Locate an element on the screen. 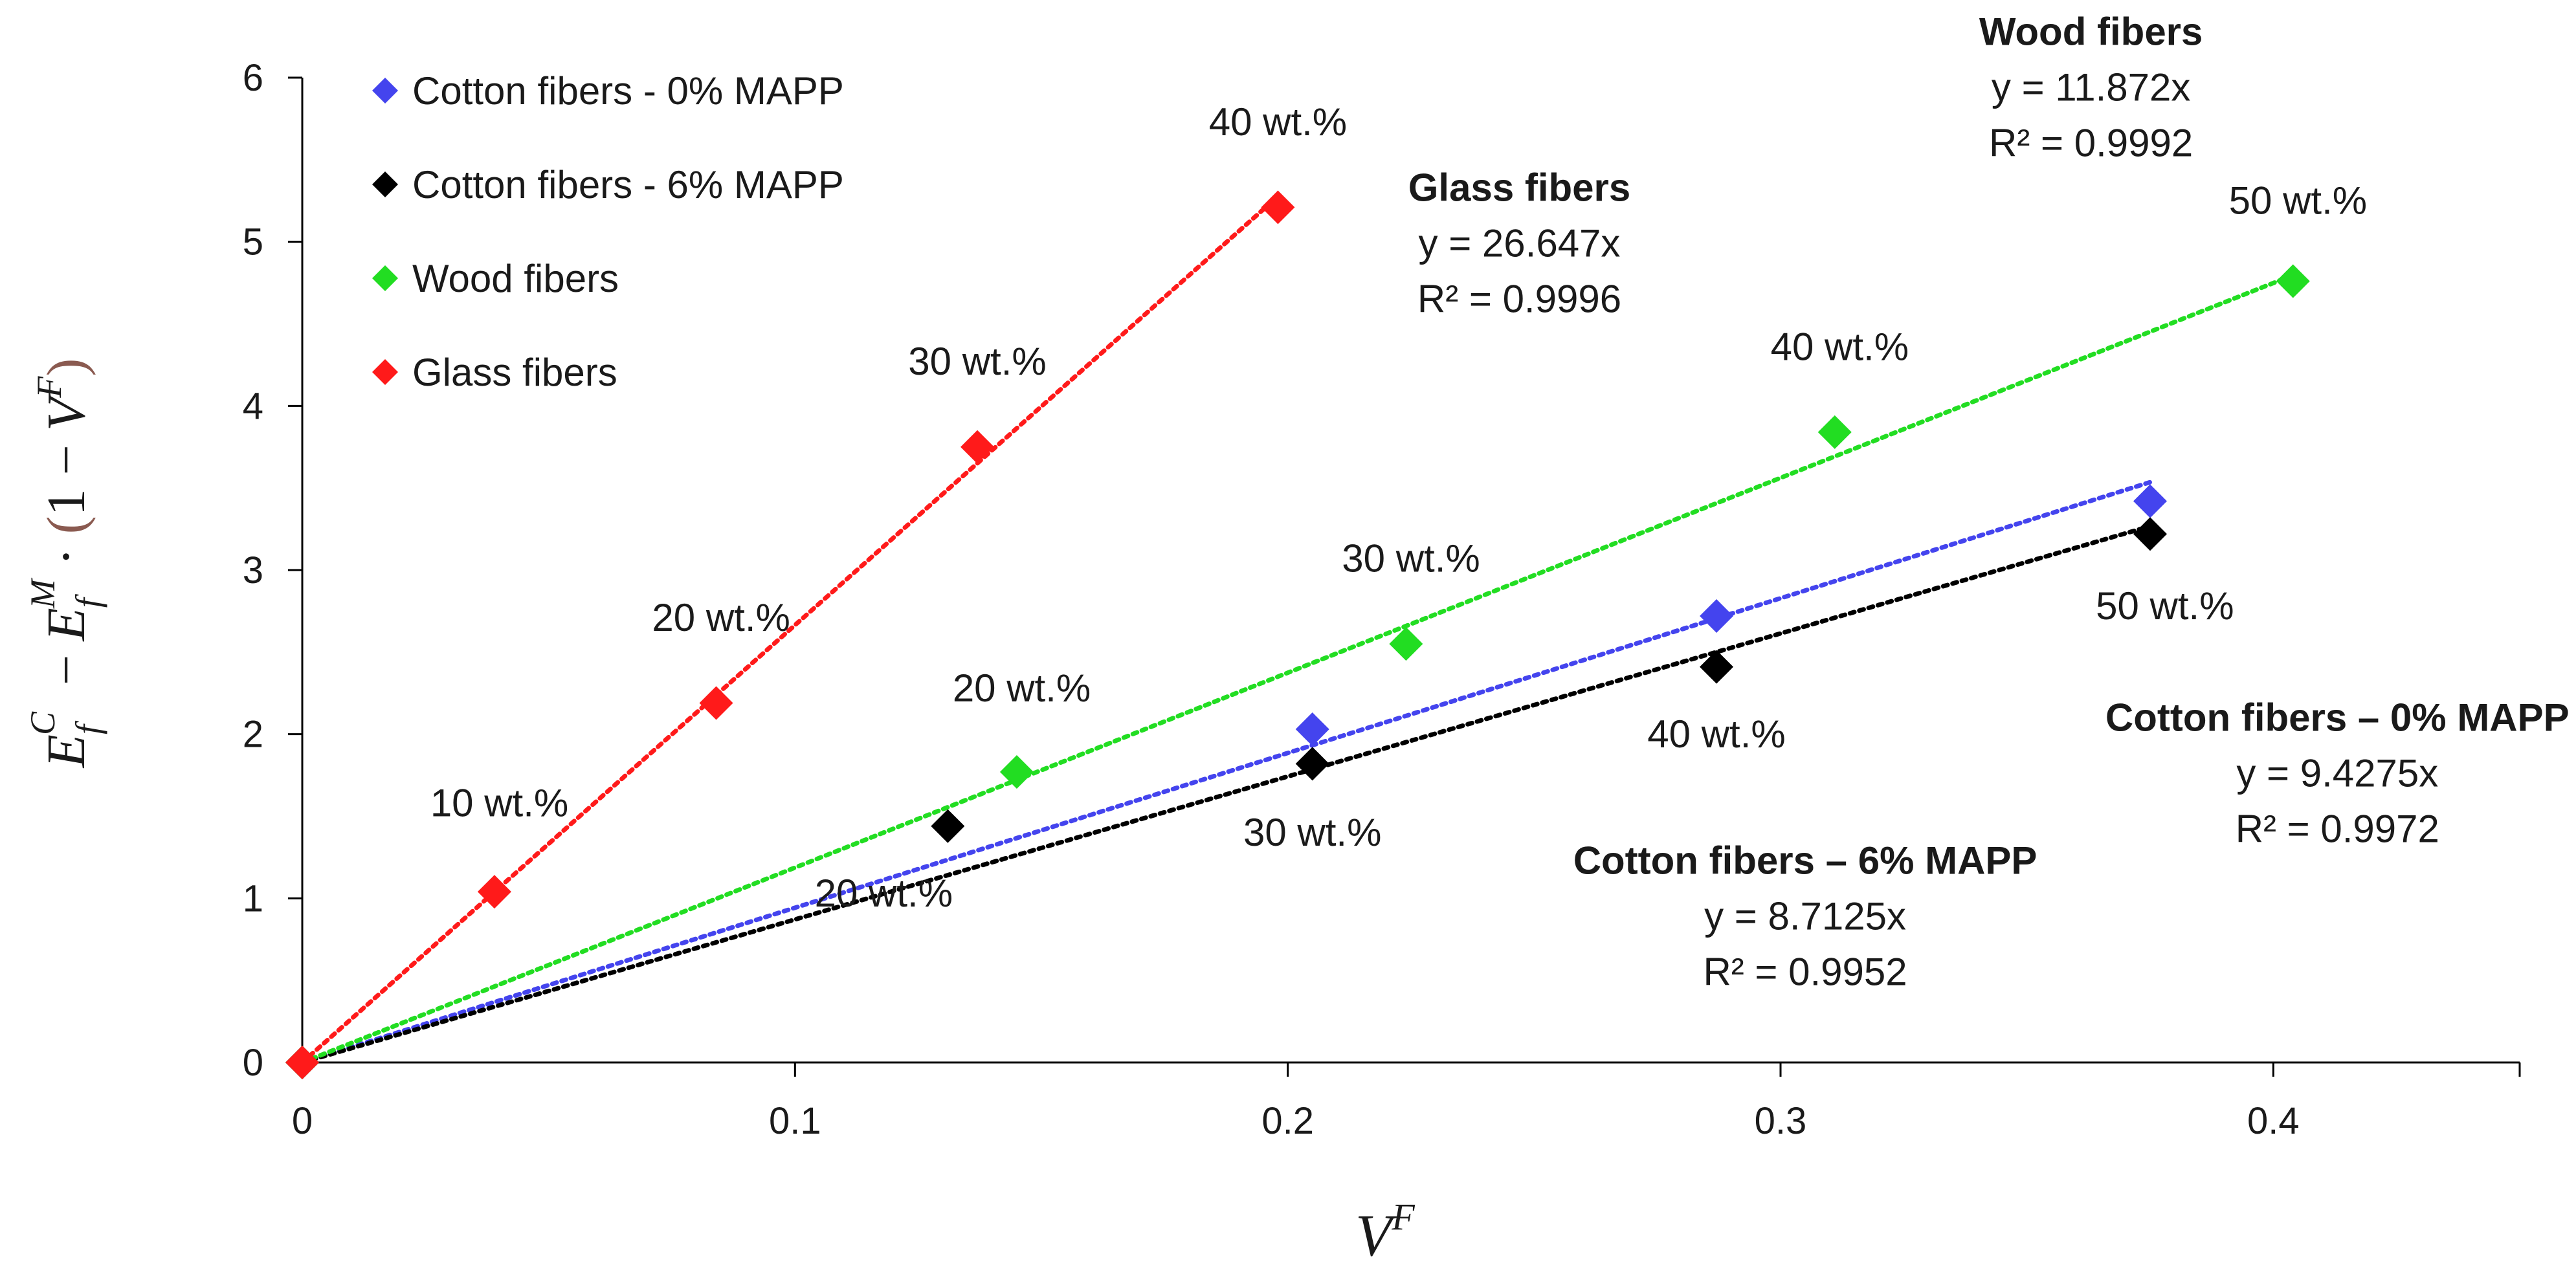  equation-r2: R² = 0.9972 is located at coordinates (2337, 830).